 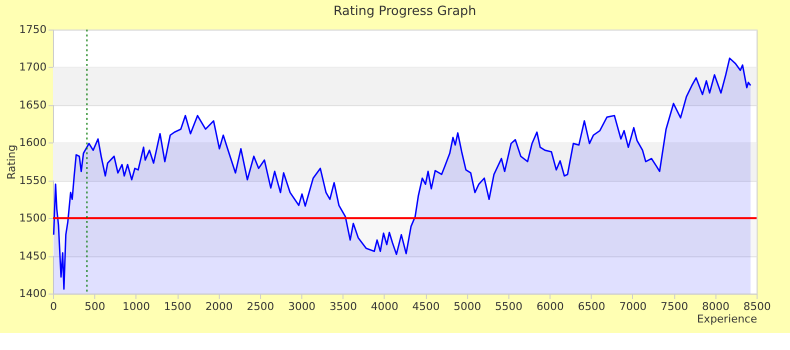 I want to click on y-axis-title: Rating, so click(x=11, y=162).